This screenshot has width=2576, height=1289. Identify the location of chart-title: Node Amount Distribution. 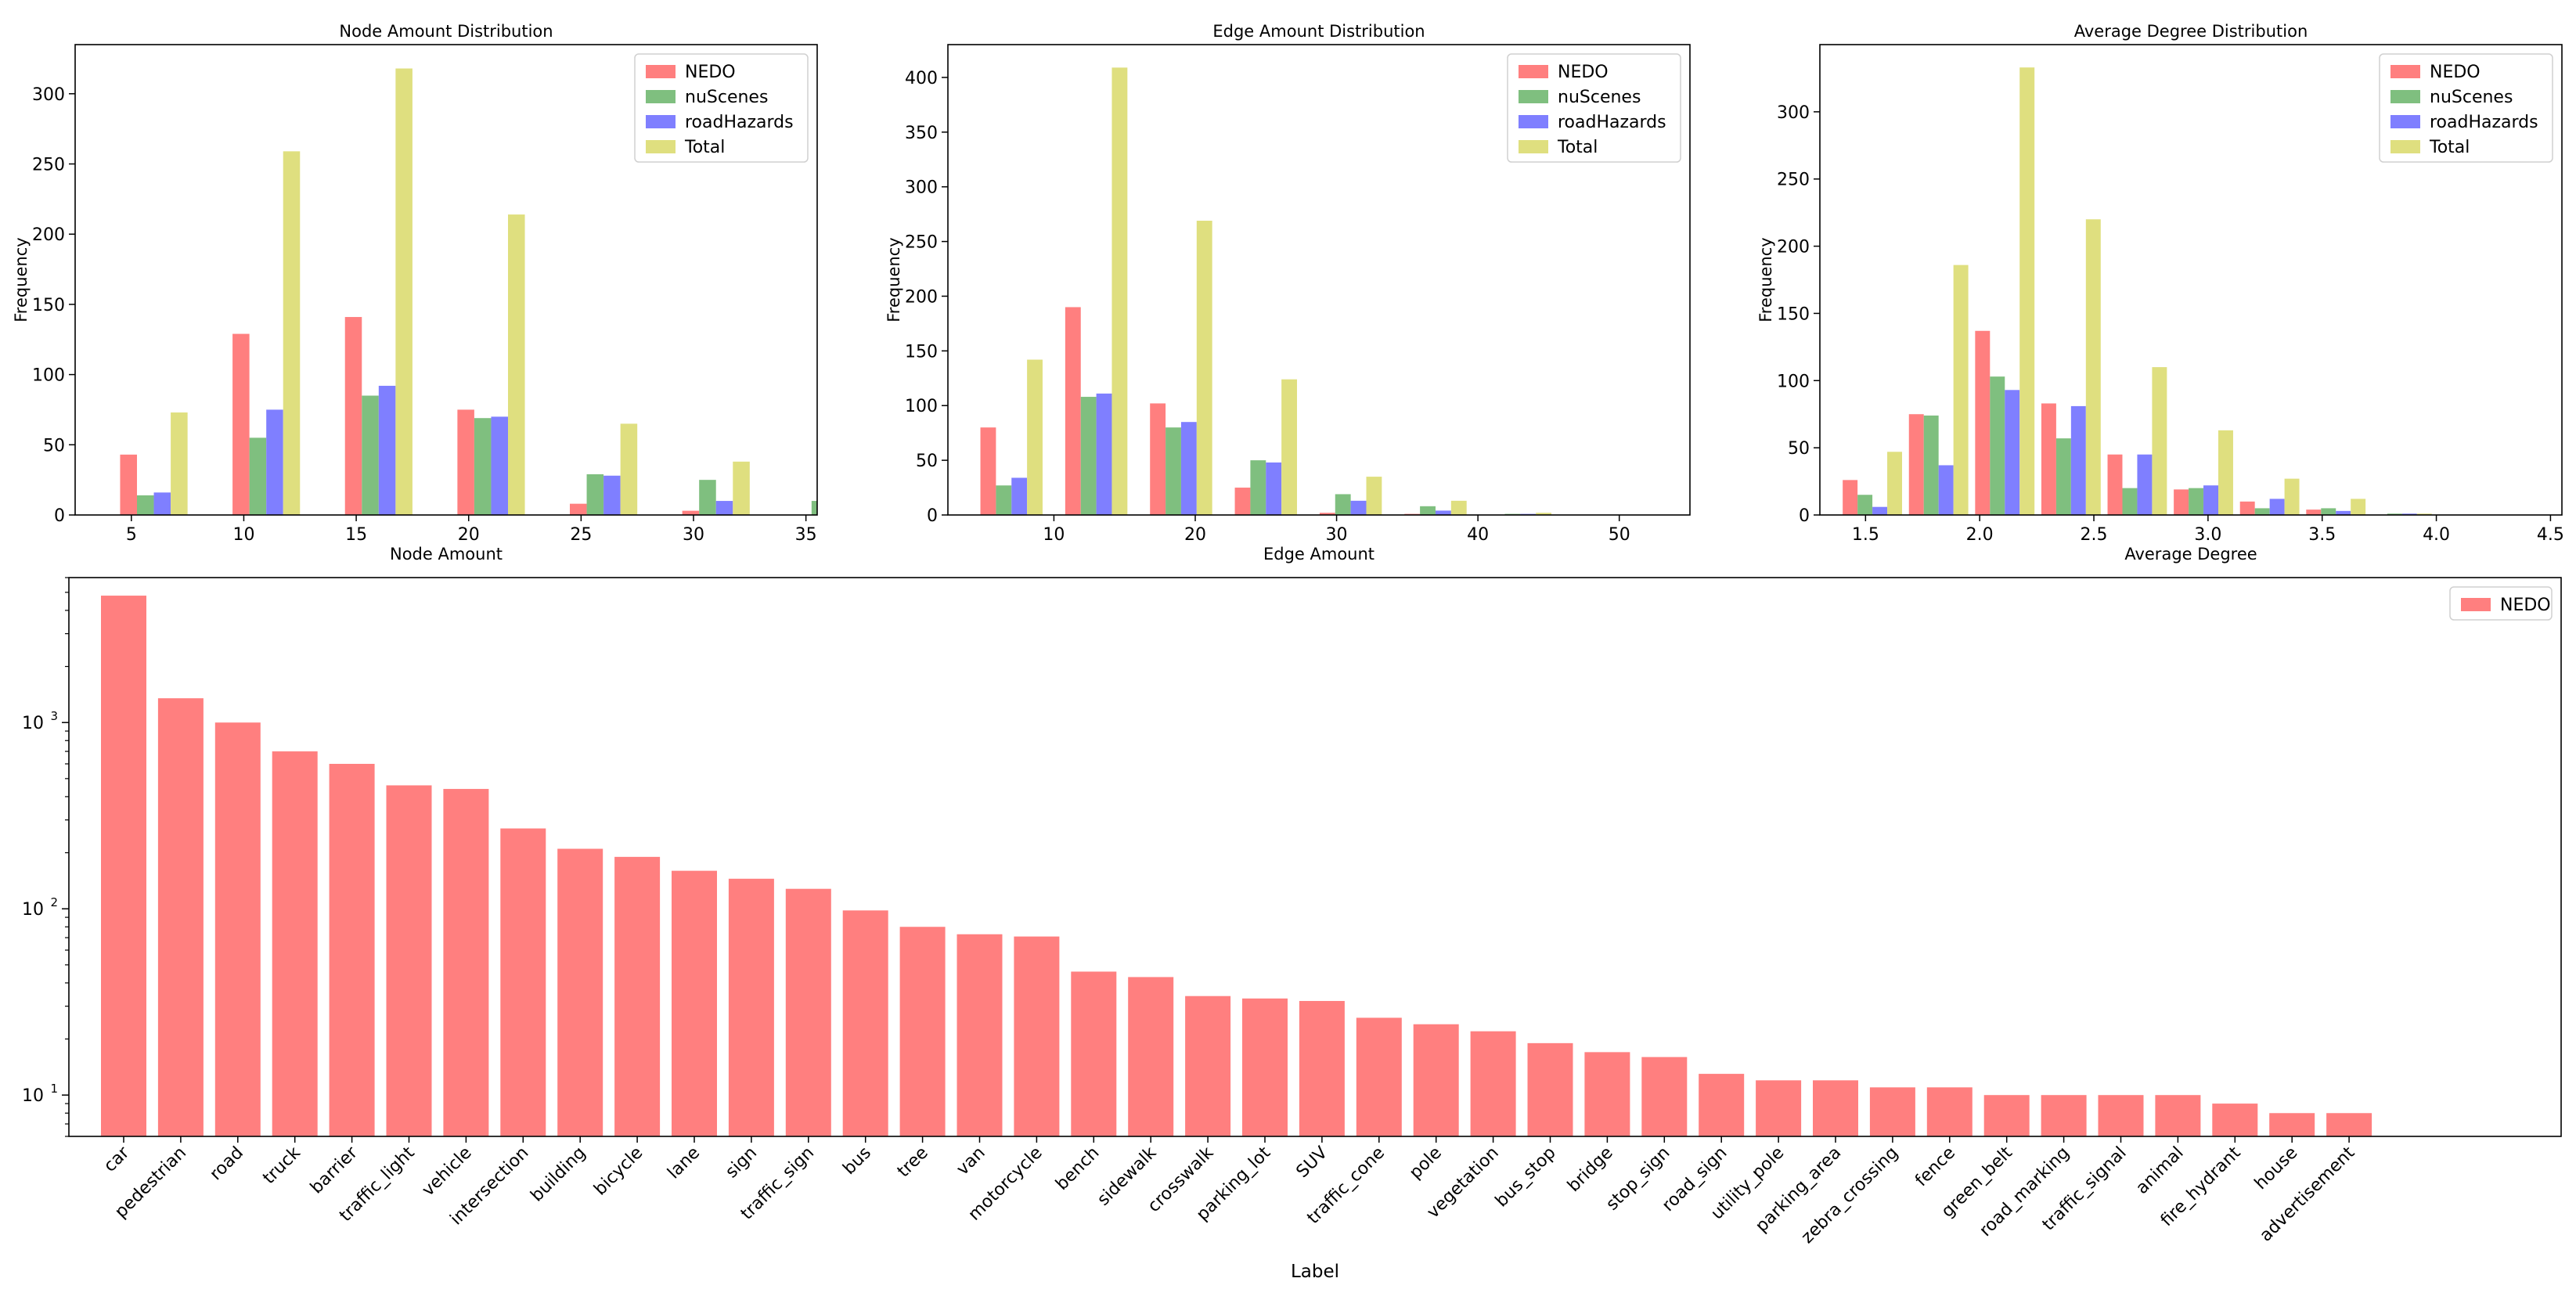
(446, 31).